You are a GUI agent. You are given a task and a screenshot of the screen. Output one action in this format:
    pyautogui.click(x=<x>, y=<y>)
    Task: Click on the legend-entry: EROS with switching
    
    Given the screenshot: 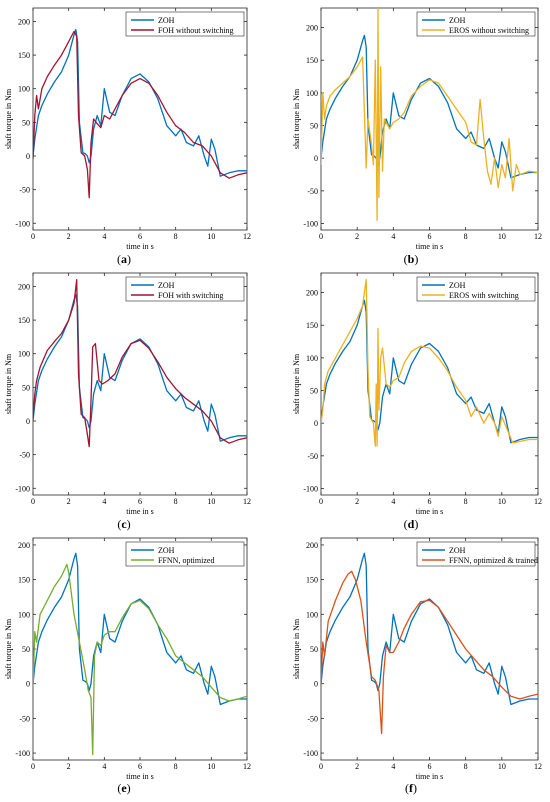 What is the action you would take?
    pyautogui.click(x=484, y=295)
    